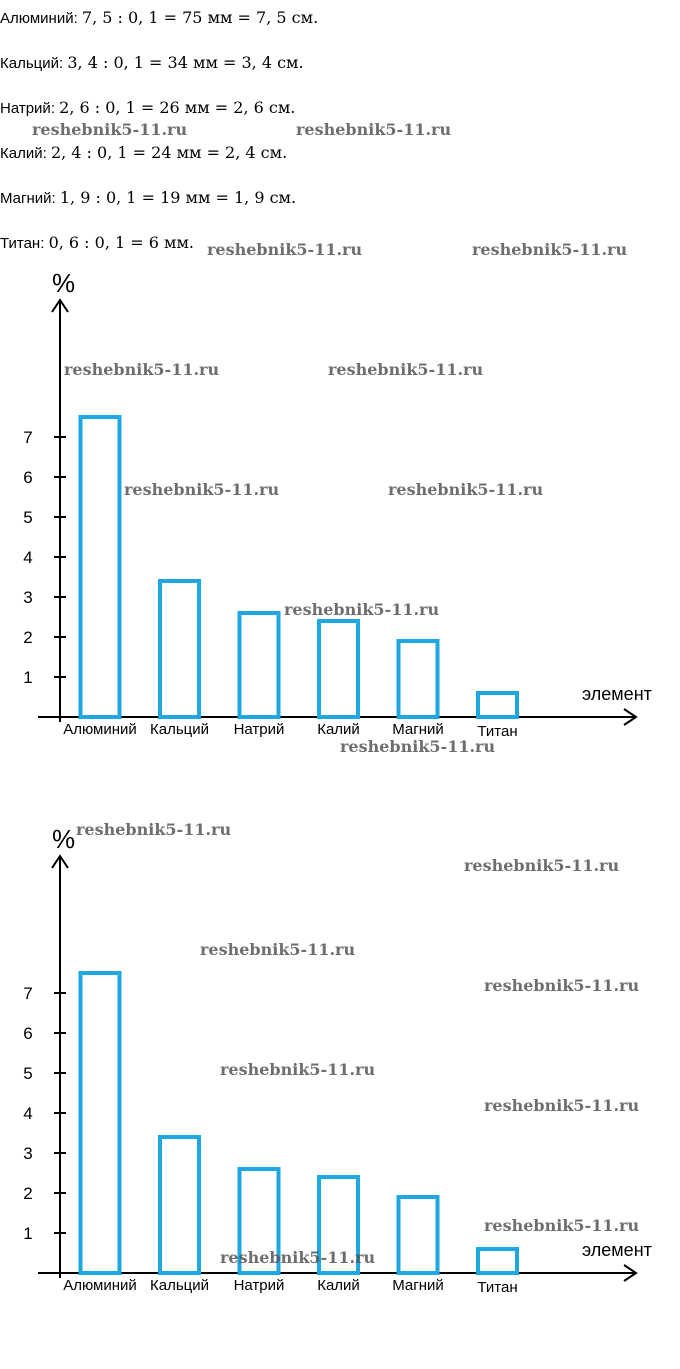 This screenshot has height=1369, width=680. I want to click on calc-label: Алюминий:, so click(39, 18).